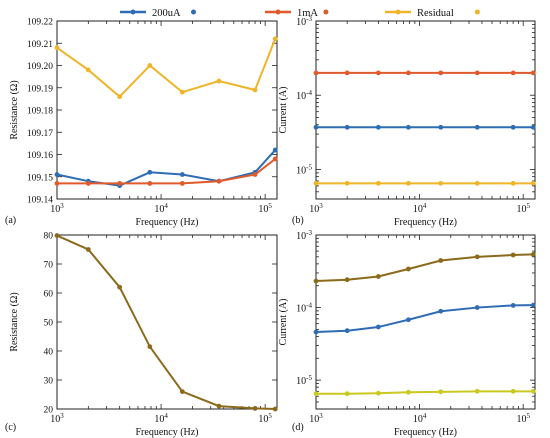 The width and height of the screenshot is (550, 438). What do you see at coordinates (304, 21) in the screenshot?
I see `y-tick-label: 10⁻³` at bounding box center [304, 21].